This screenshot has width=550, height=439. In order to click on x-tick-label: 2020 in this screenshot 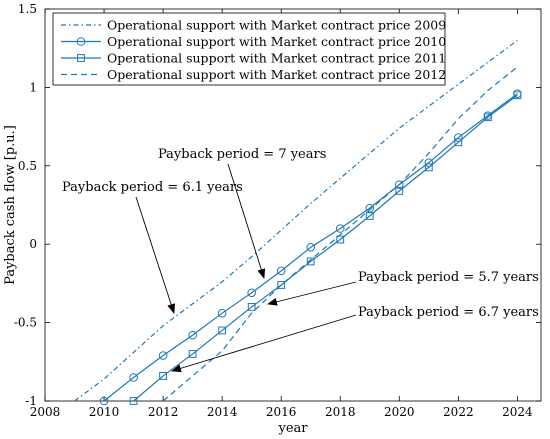, I will do `click(399, 412)`.